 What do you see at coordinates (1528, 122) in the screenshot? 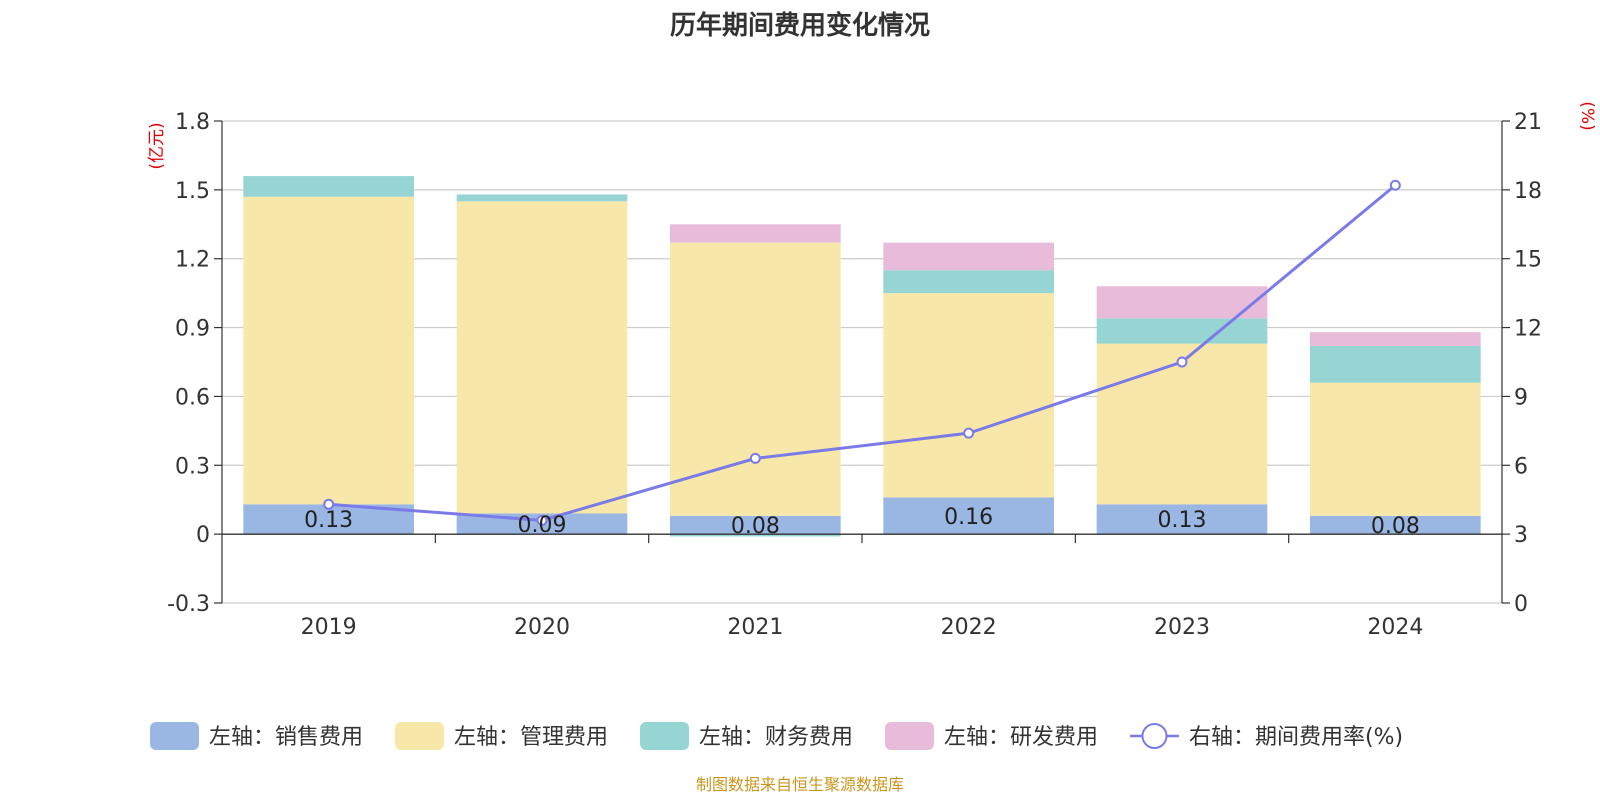
I see `right-tick-label: 21` at bounding box center [1528, 122].